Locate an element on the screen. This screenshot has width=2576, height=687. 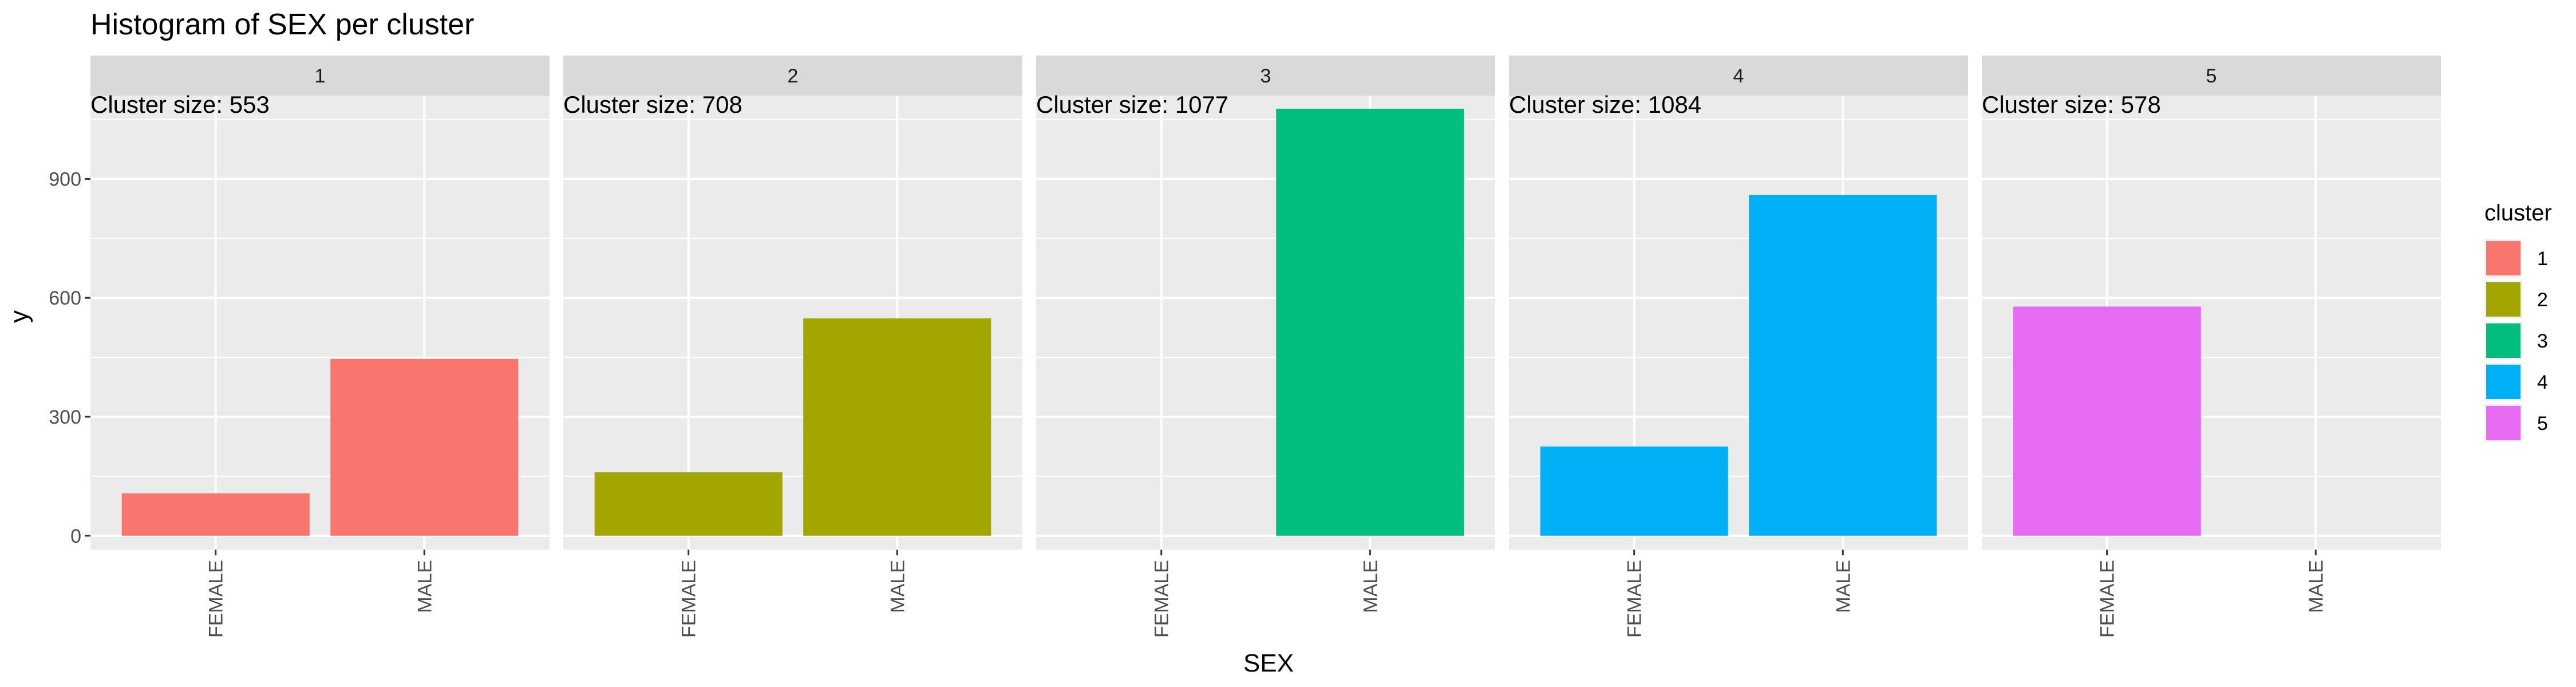
legend-label: 1 is located at coordinates (2542, 259).